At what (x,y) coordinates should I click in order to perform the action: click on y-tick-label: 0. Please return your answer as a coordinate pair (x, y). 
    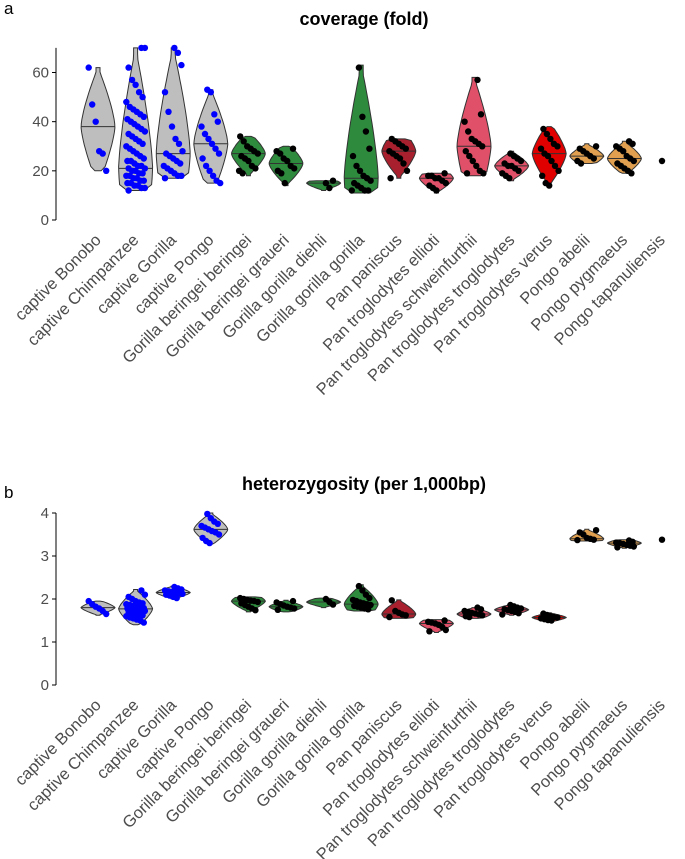
    Looking at the image, I should click on (45, 685).